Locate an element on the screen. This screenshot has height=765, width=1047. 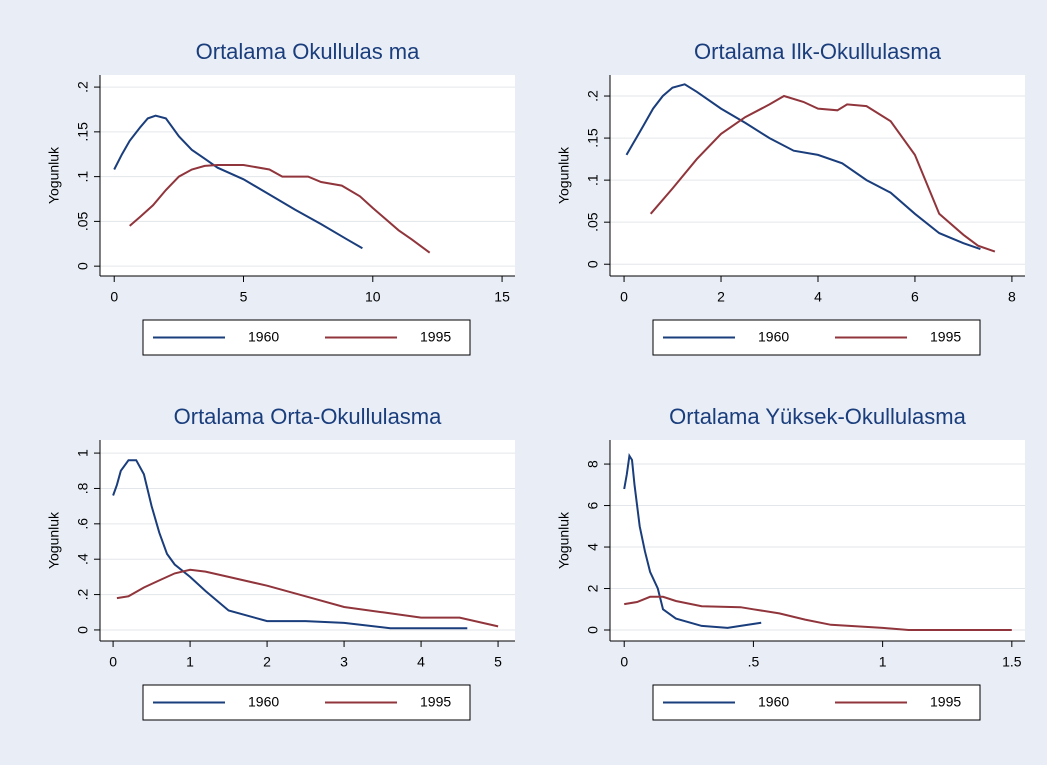
y-tick-label: 8 is located at coordinates (593, 464).